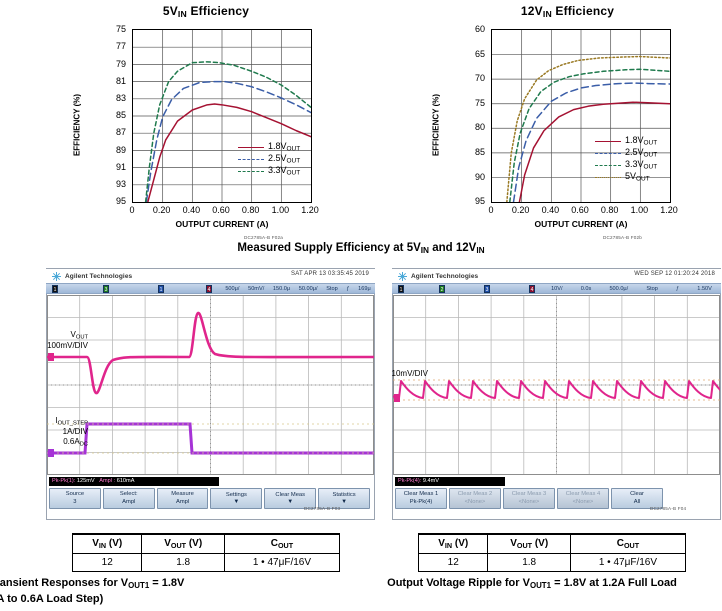 This screenshot has width=722, height=611. Describe the element at coordinates (221, 210) in the screenshot. I see `chart-xtick: 0.60` at that location.